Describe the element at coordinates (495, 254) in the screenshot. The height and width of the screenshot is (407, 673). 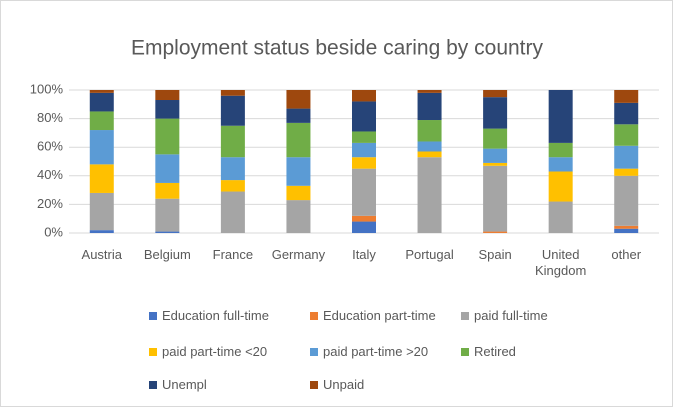
I see `x-tick-label: Spain` at that location.